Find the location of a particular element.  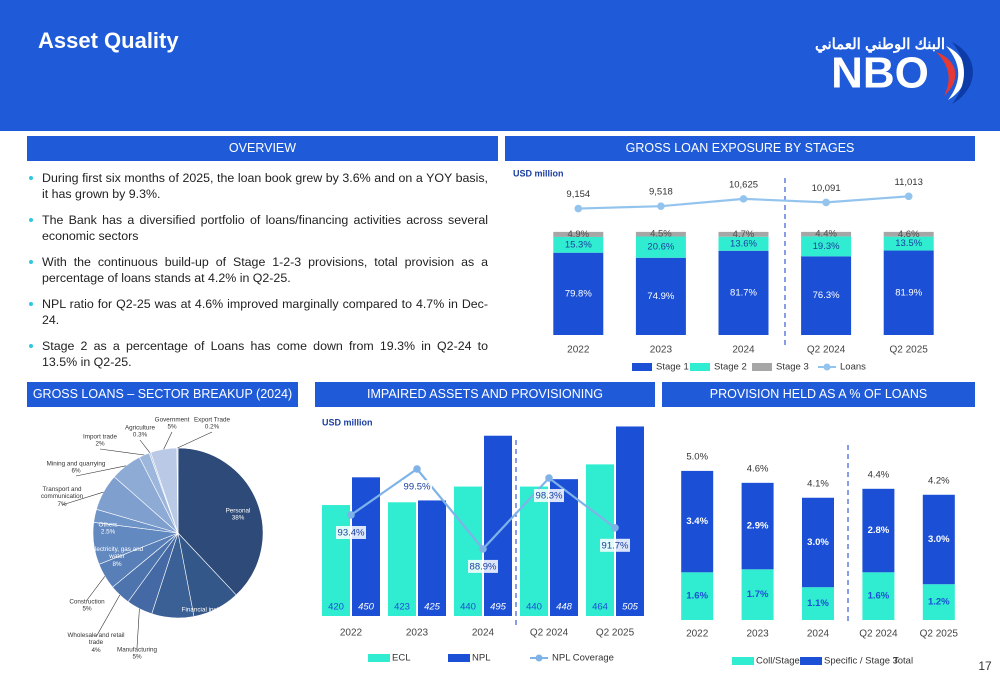

legend-label: Specific / Stage 3 is located at coordinates (861, 661).